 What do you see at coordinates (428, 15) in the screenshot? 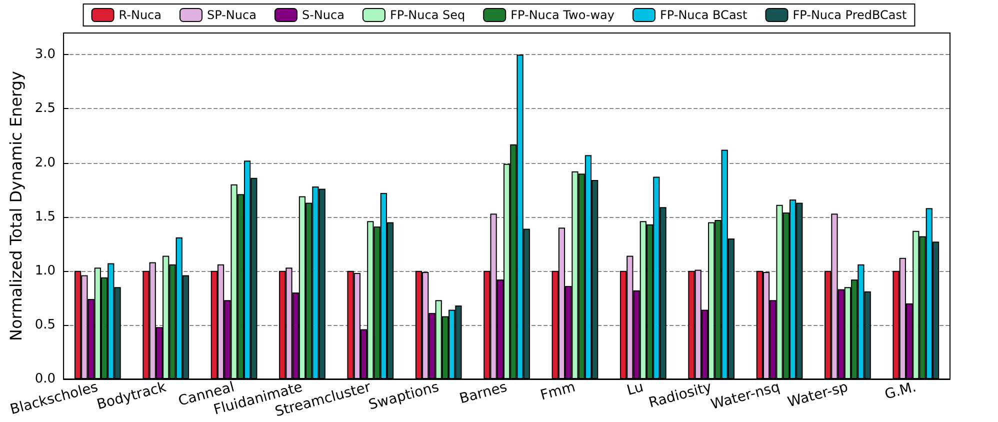
I see `legend-label: FP-Nuca Seq` at bounding box center [428, 15].